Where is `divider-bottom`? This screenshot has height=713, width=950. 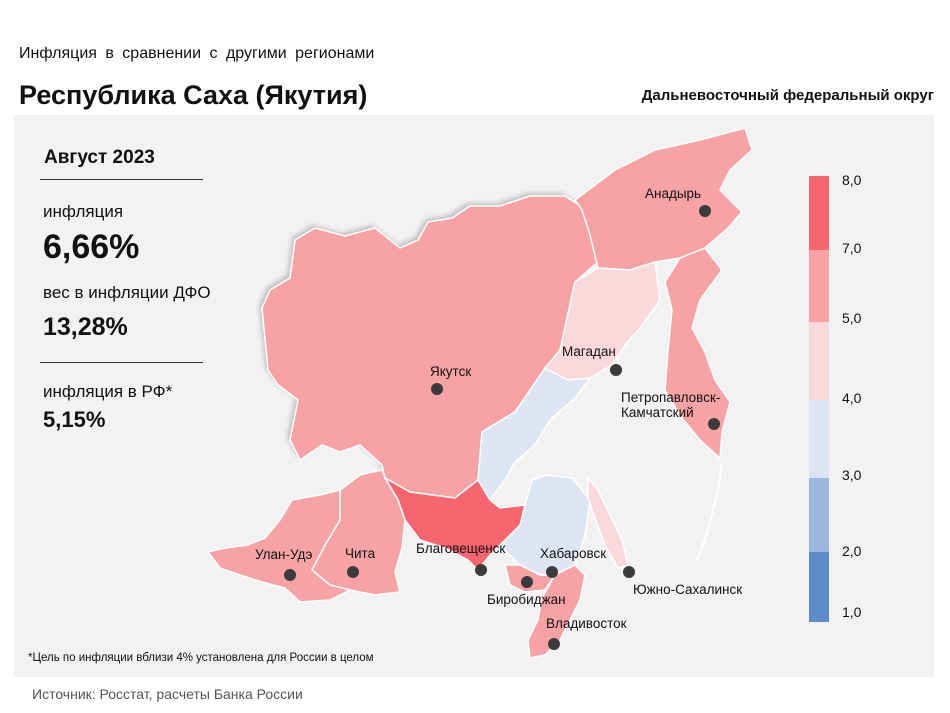 divider-bottom is located at coordinates (121, 362).